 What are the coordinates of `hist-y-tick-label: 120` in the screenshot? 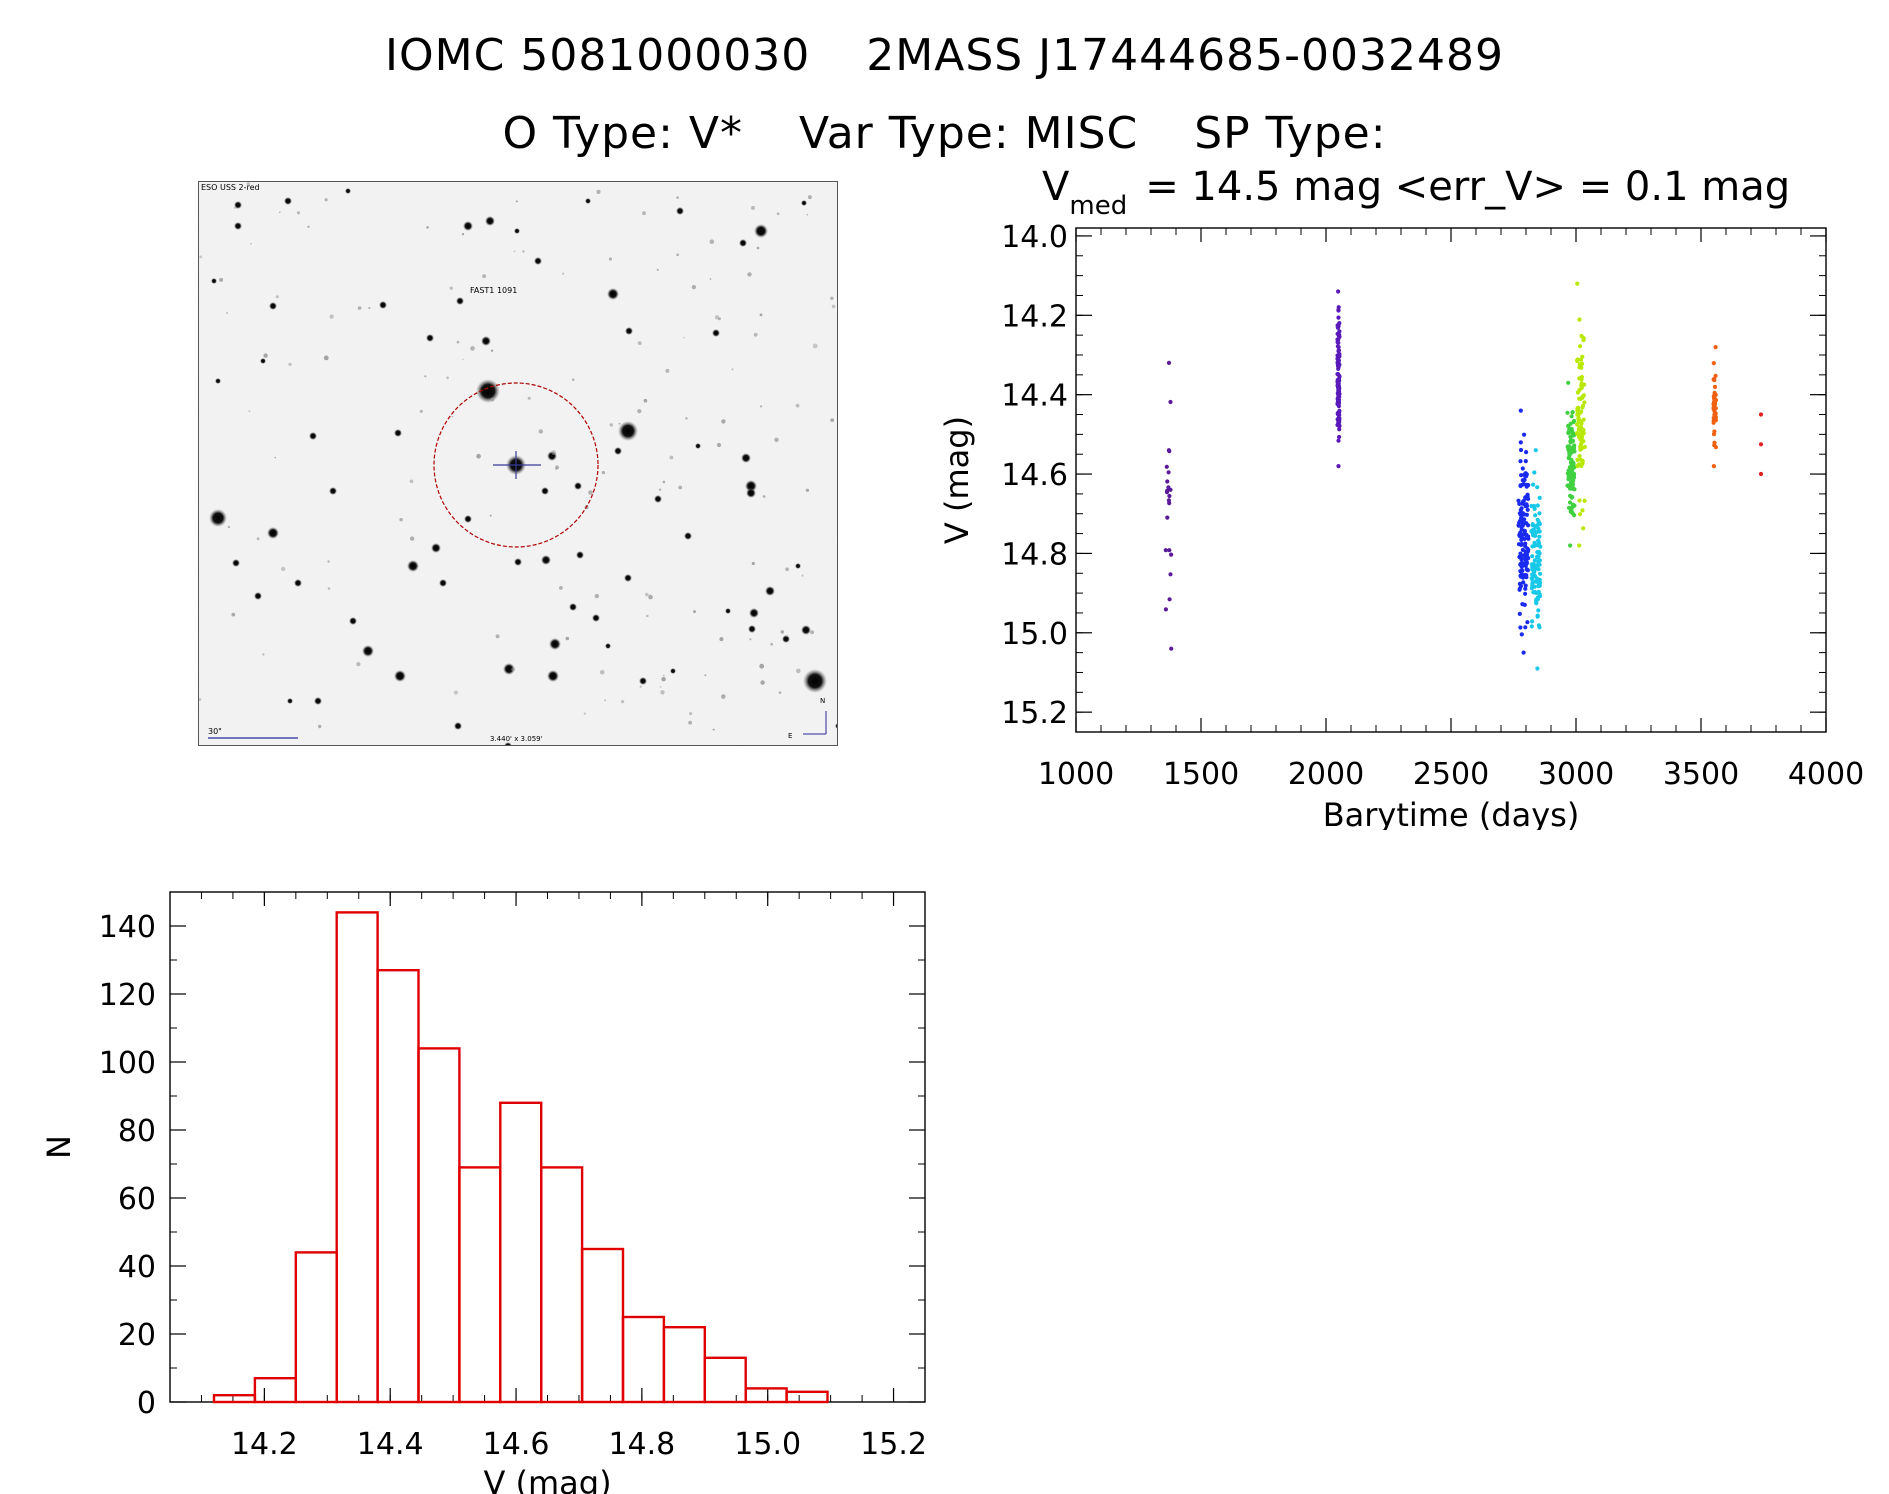 It's located at (127, 995).